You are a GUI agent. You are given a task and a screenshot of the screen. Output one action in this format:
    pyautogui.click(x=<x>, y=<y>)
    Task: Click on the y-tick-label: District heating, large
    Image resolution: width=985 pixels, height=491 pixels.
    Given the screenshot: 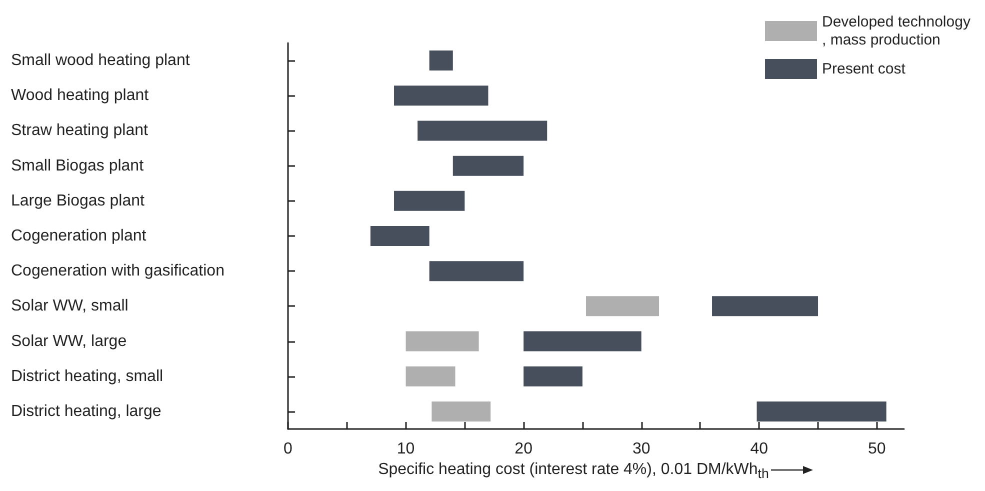 What is the action you would take?
    pyautogui.click(x=86, y=411)
    